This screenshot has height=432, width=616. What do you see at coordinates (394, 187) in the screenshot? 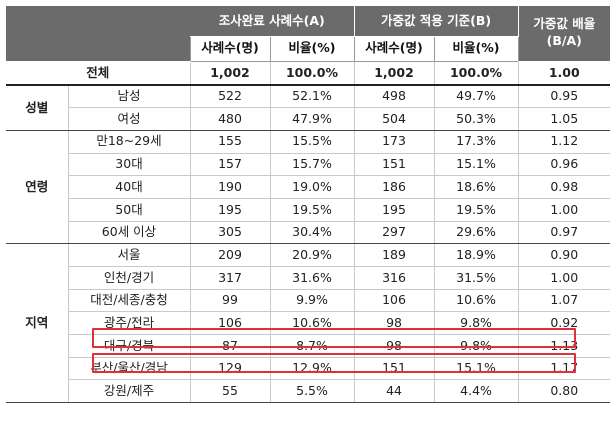
I see `cell-b-count: 186` at bounding box center [394, 187].